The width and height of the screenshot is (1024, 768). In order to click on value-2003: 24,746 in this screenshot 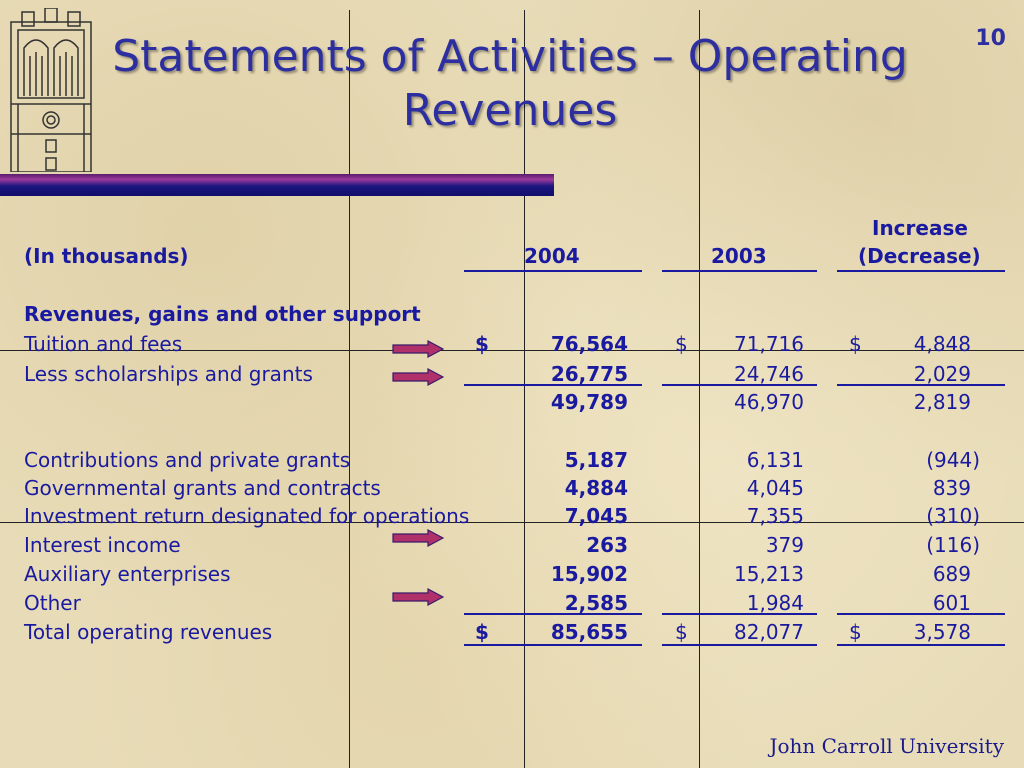, I will do `click(769, 374)`.